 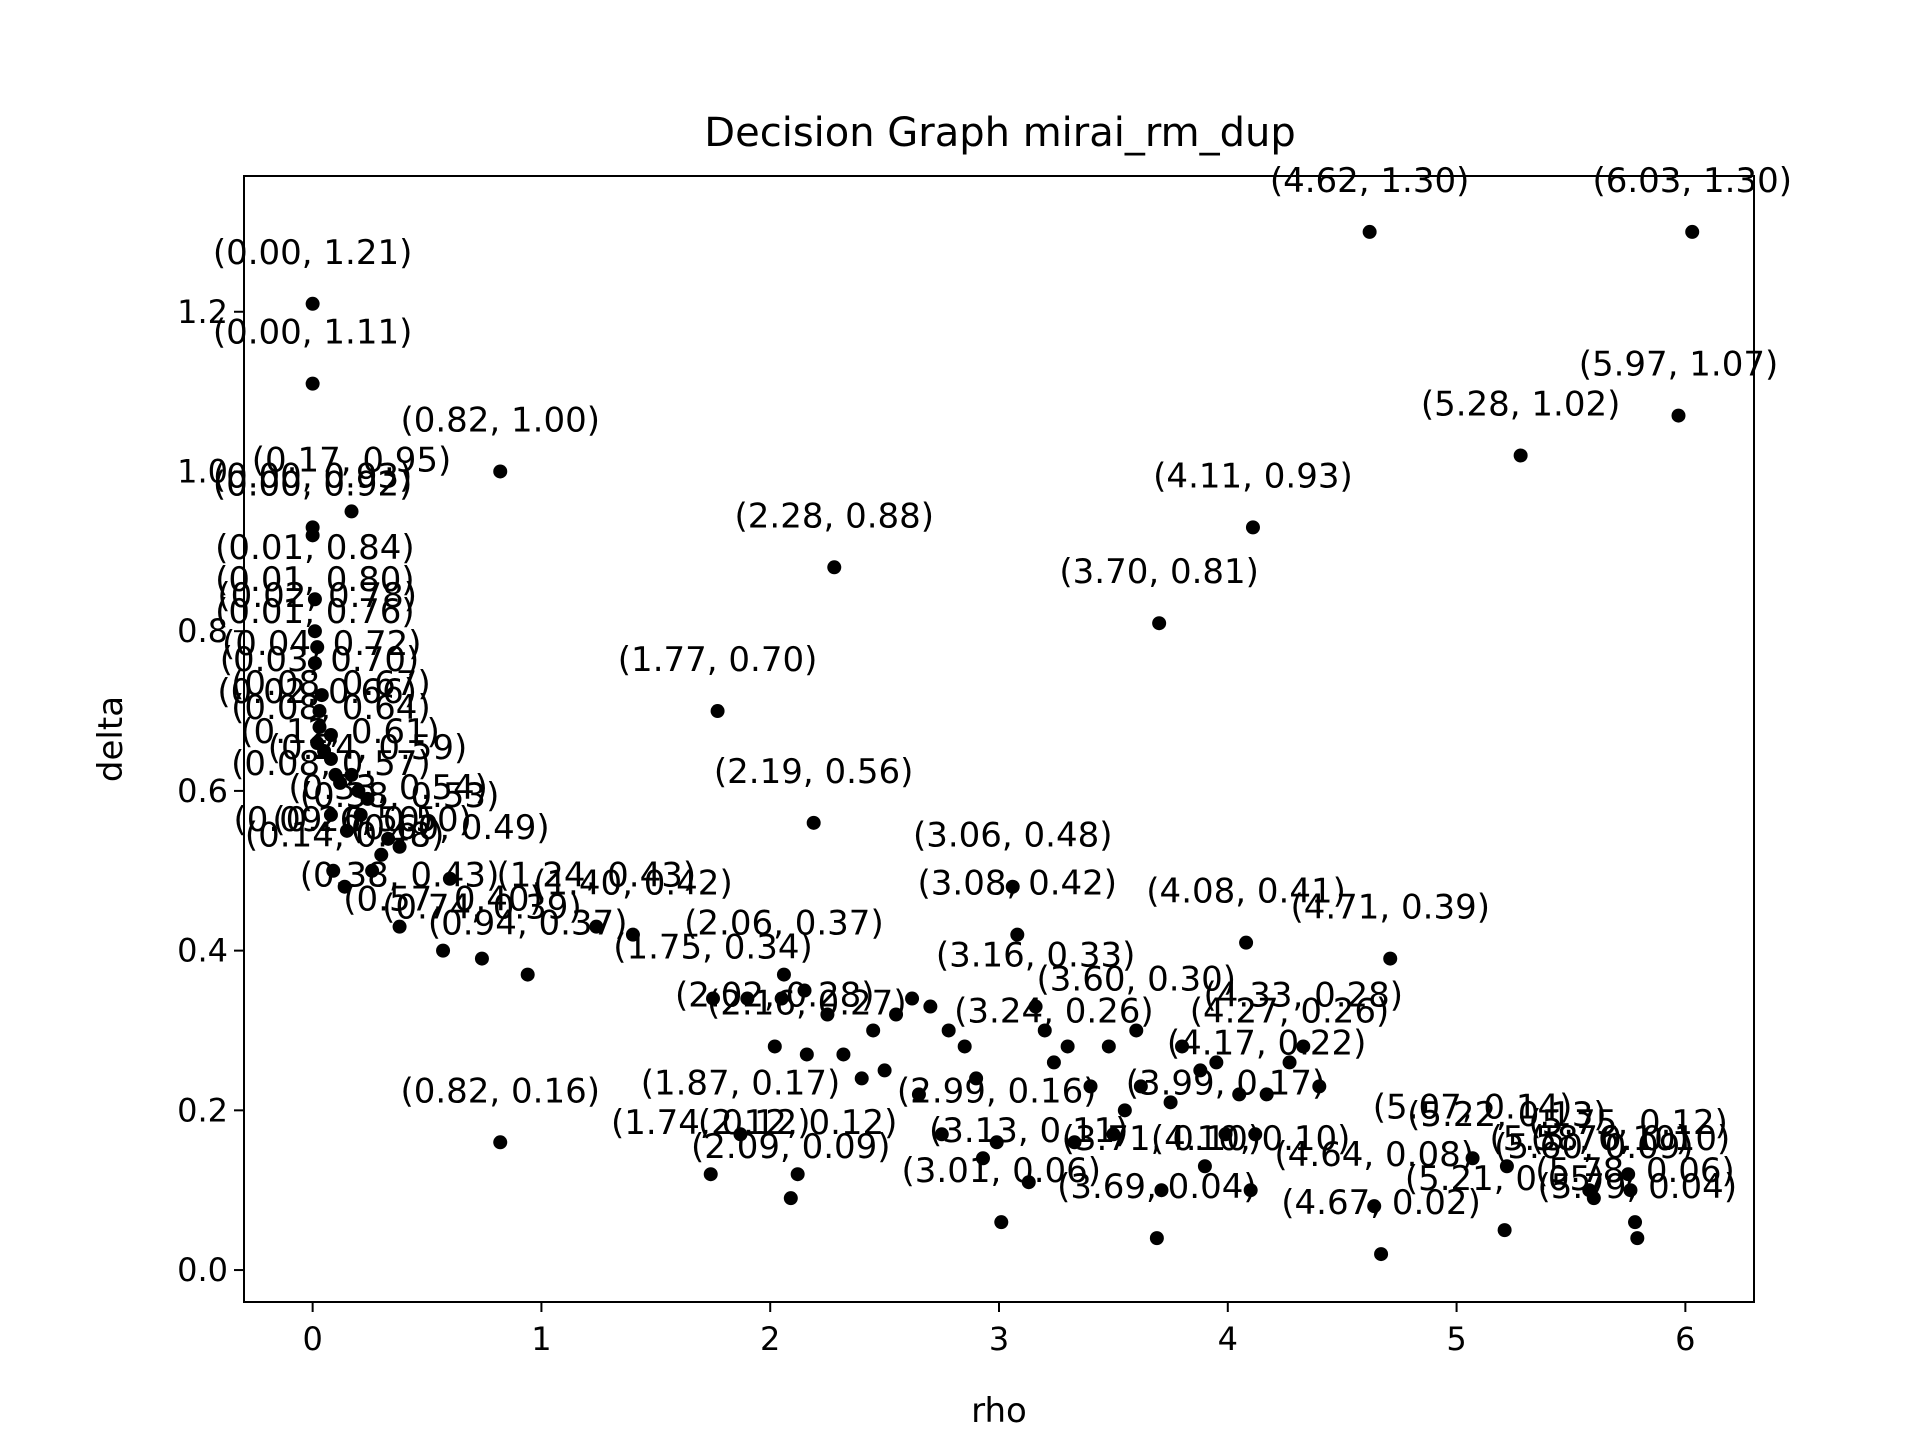 What do you see at coordinates (541, 1339) in the screenshot?
I see `x-tick-label: 1` at bounding box center [541, 1339].